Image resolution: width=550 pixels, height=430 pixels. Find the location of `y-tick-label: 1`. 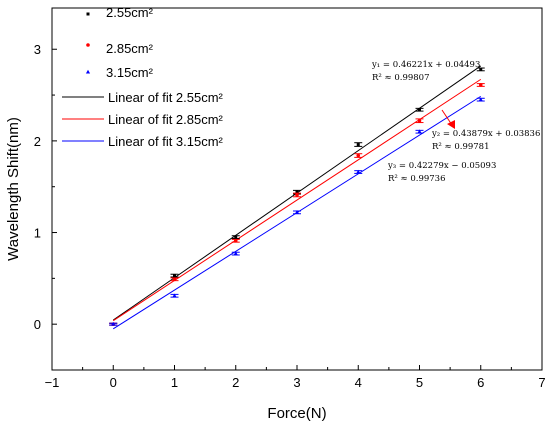

y-tick-label: 1 is located at coordinates (37, 233).